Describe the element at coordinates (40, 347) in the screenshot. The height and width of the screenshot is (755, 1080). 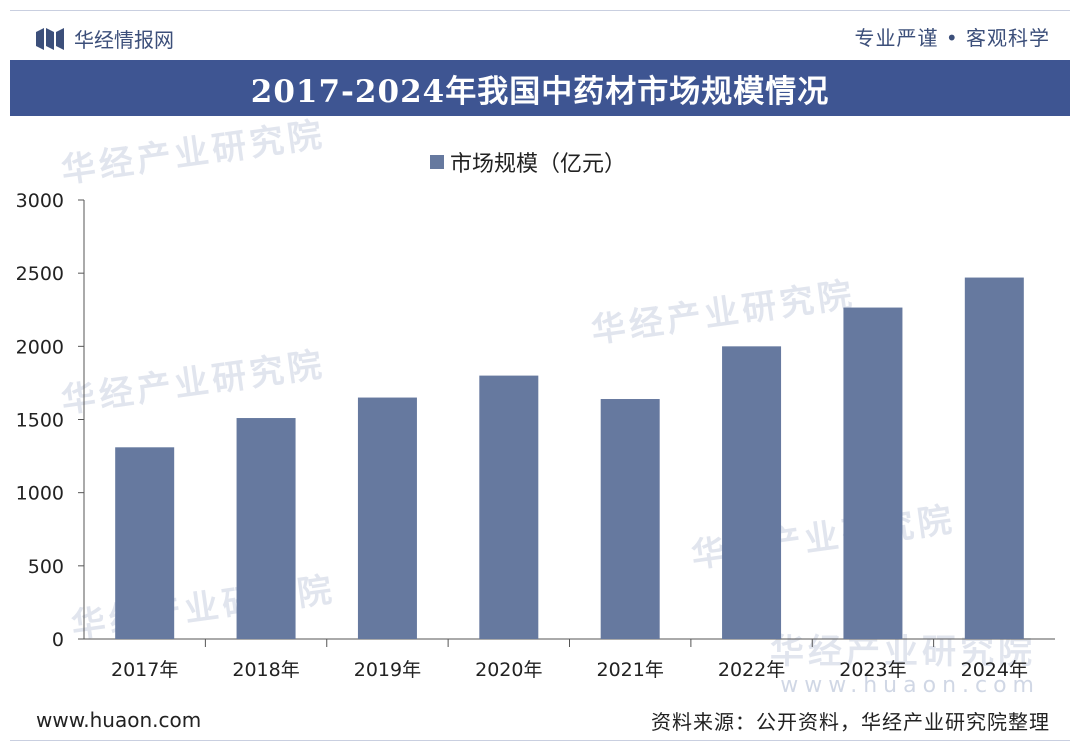
I see `y-tick-label: 2000` at that location.